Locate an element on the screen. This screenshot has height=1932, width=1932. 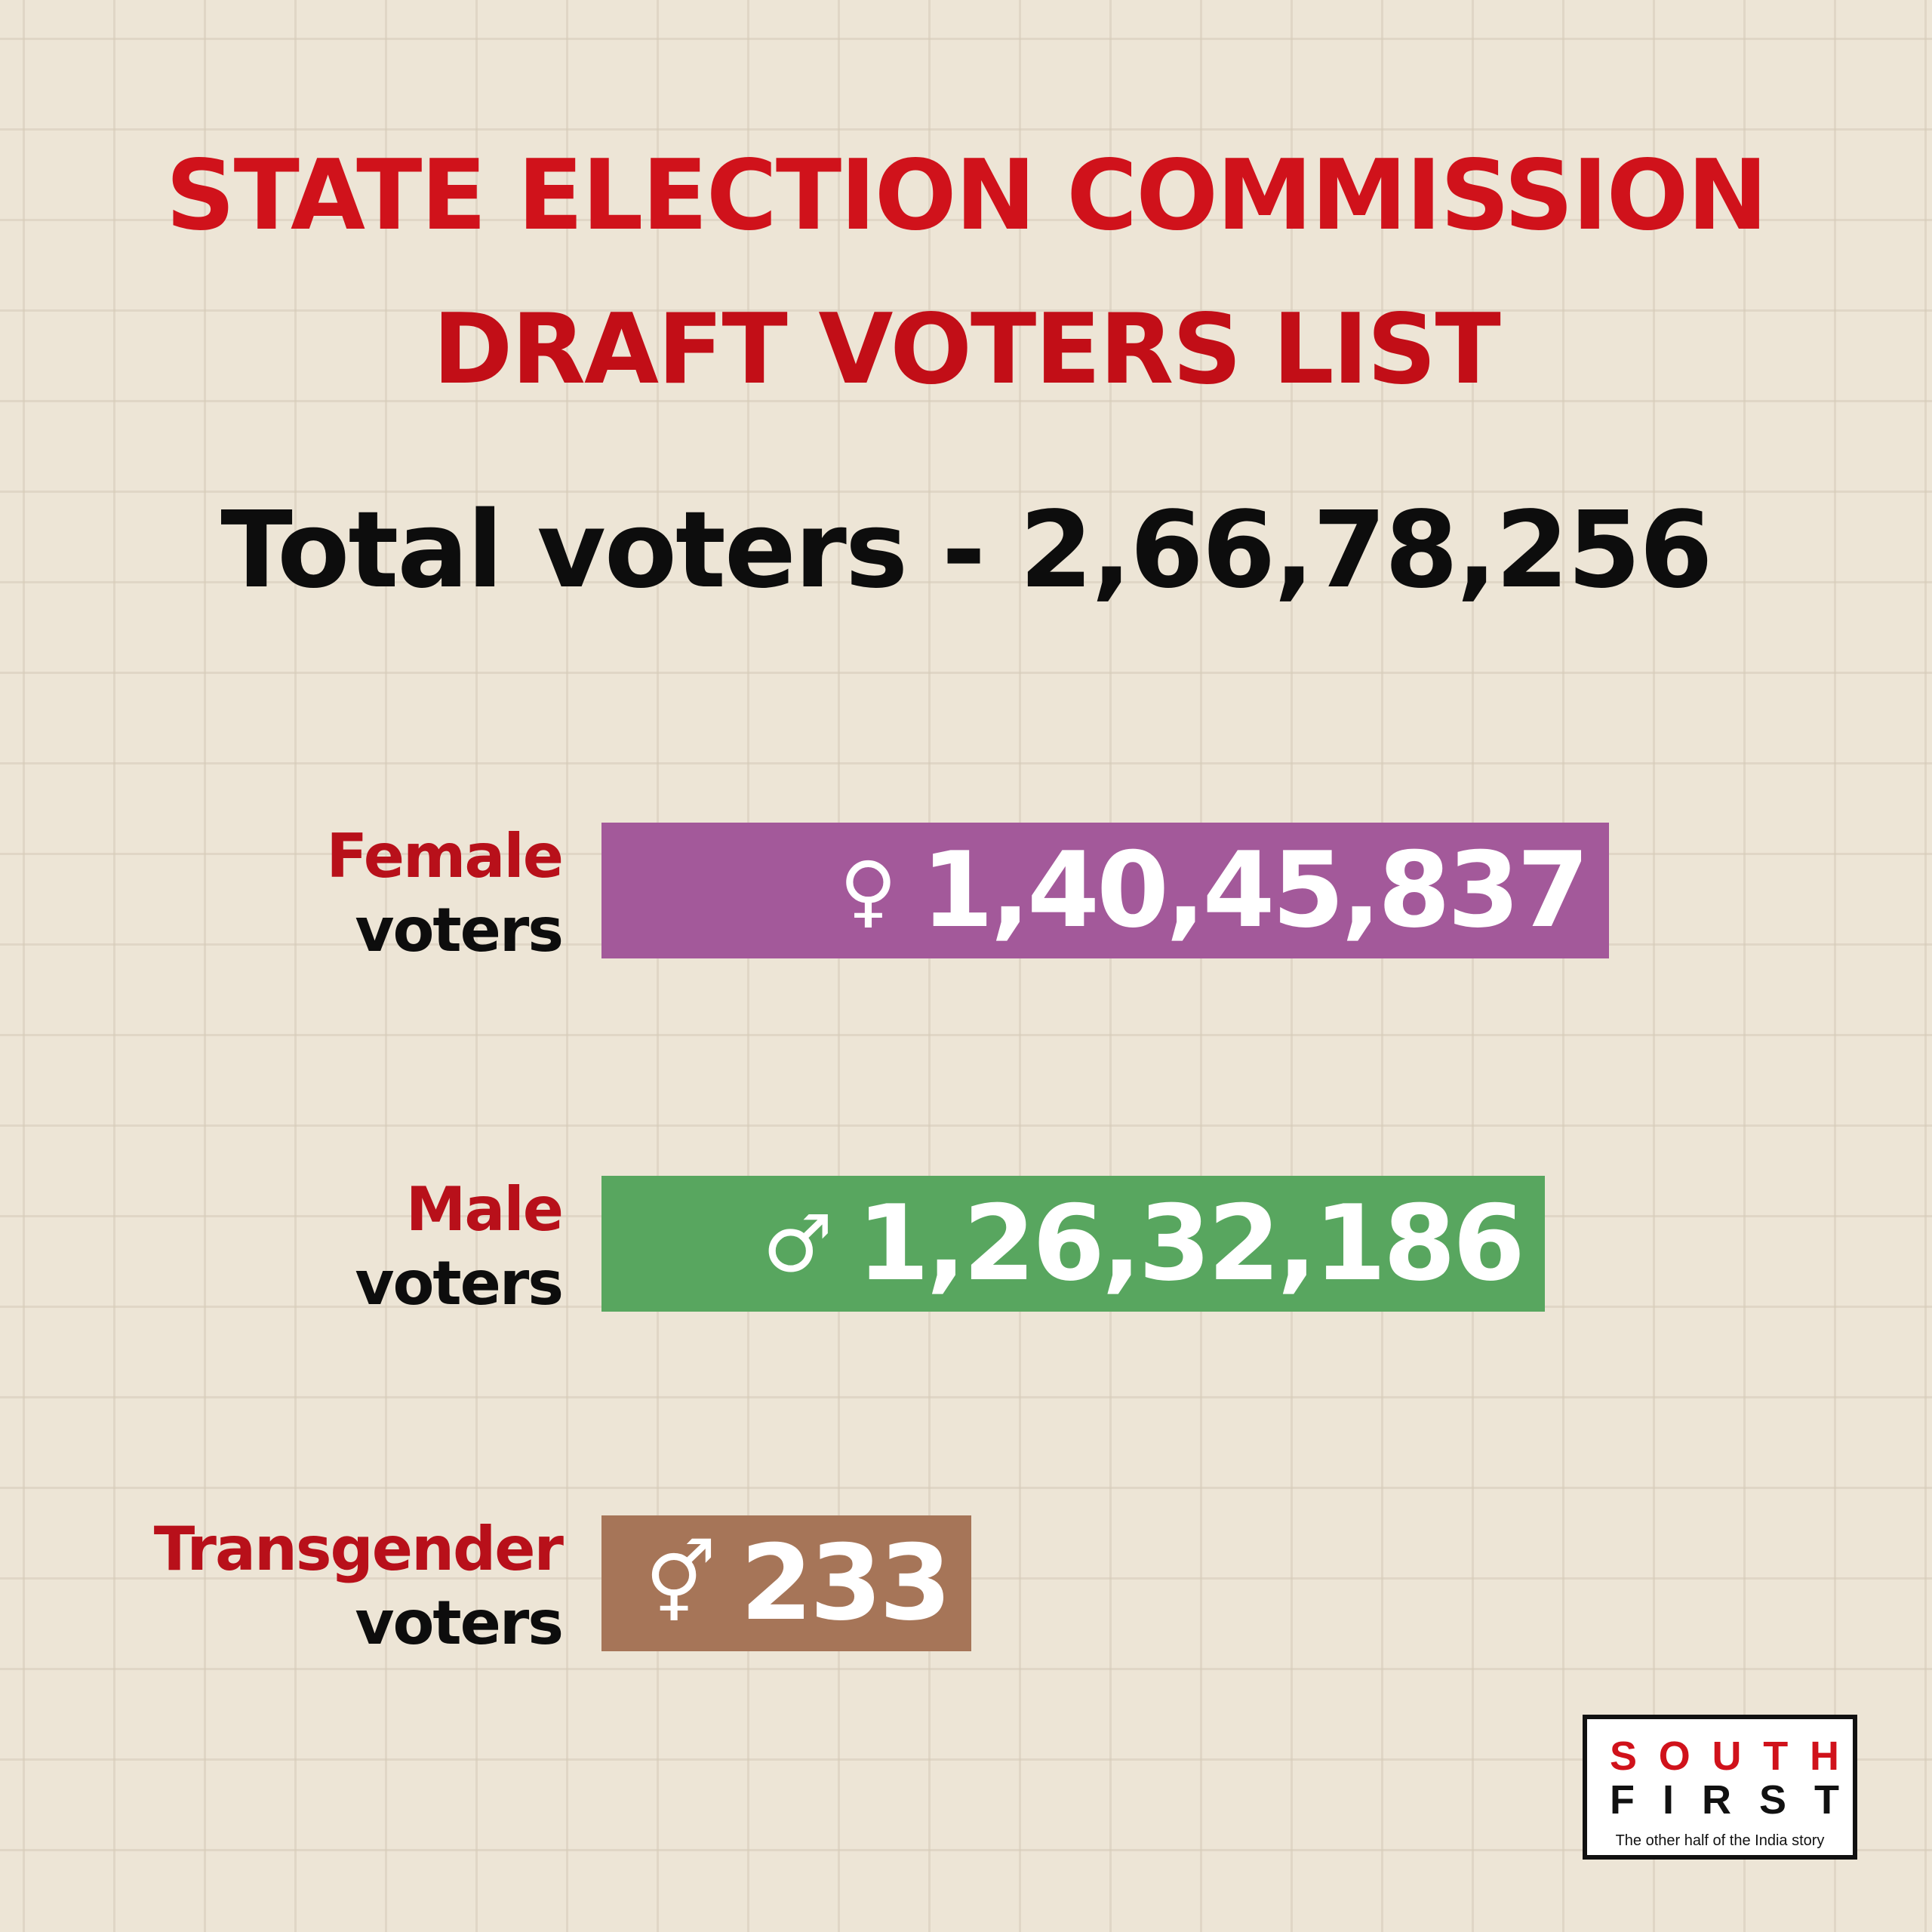
male-symbol-icon: ♂ is located at coordinates (797, 1244).